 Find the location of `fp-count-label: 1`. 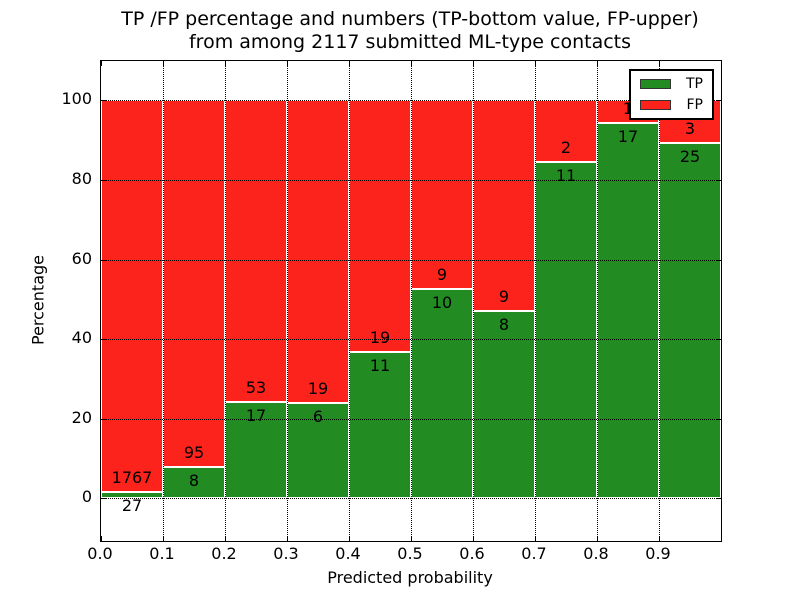

fp-count-label: 1 is located at coordinates (628, 108).